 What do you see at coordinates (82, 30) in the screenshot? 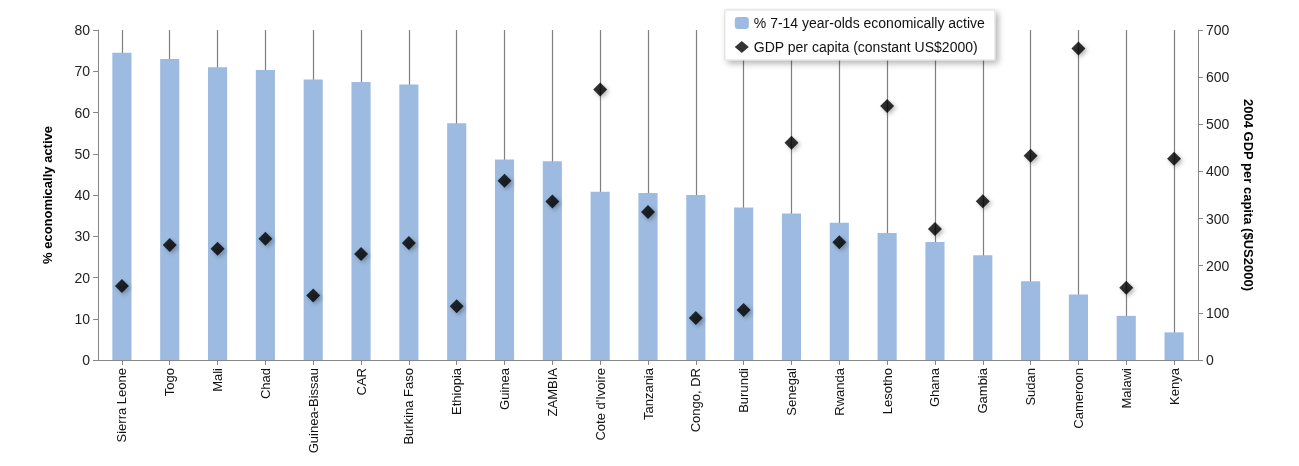
I see `y-tick-label: 80` at bounding box center [82, 30].